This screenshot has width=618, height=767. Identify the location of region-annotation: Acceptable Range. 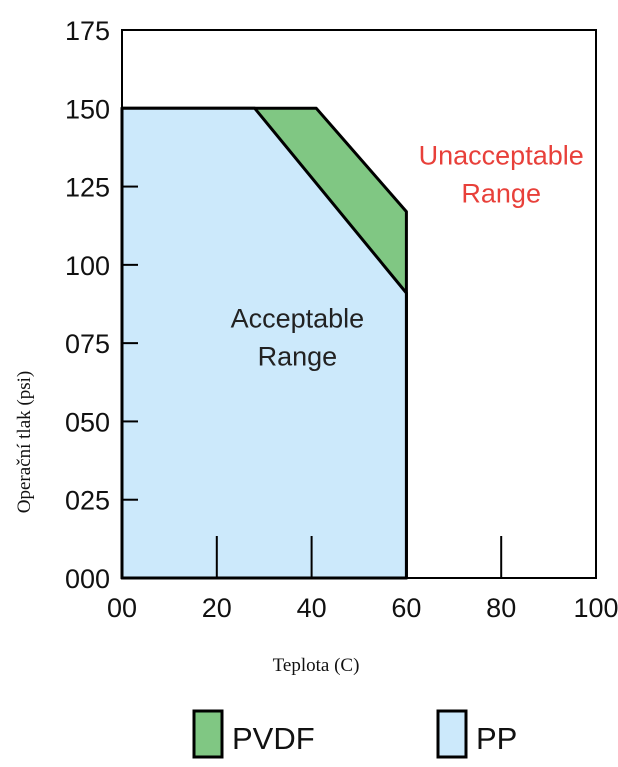
(298, 337).